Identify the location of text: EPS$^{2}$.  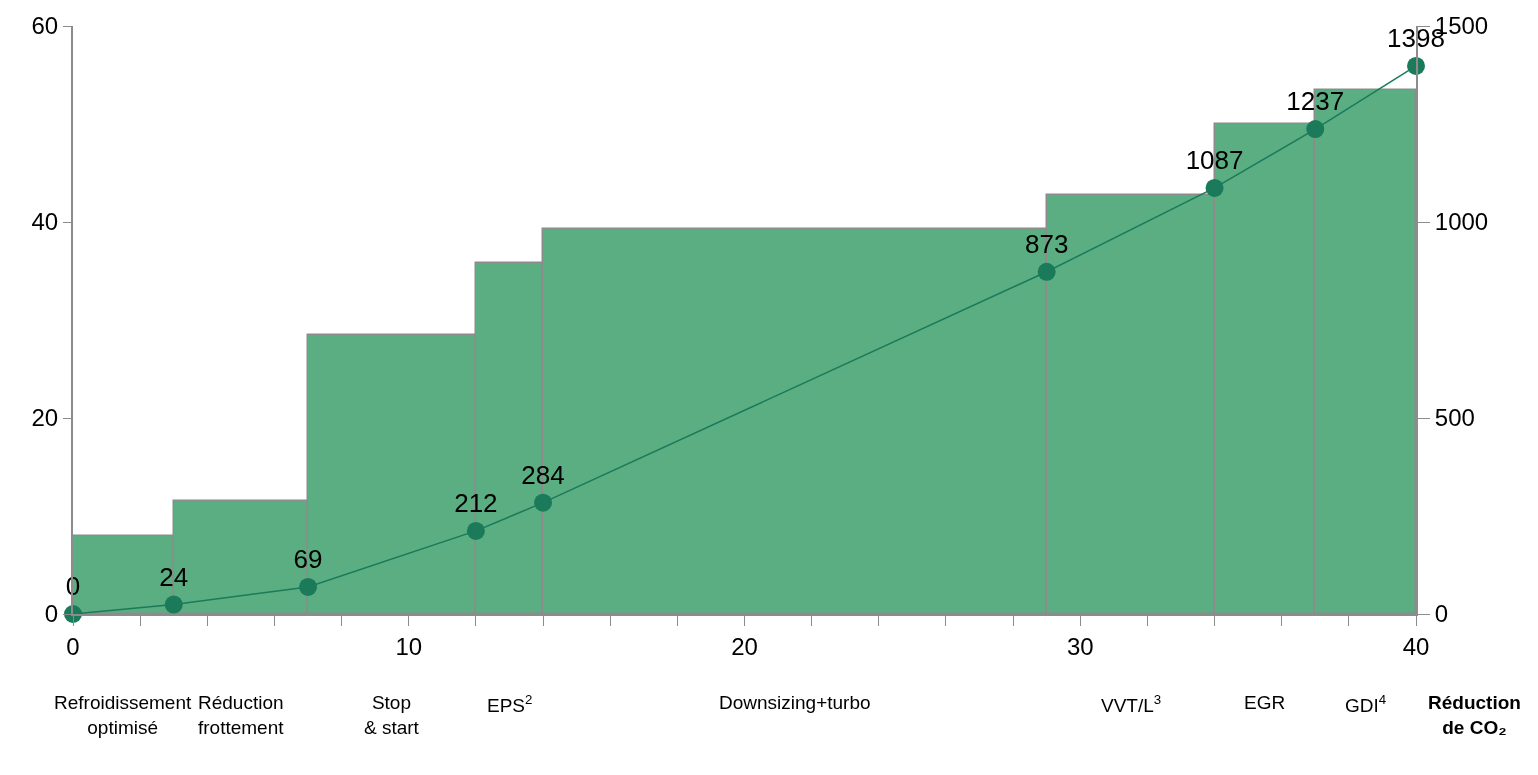
(510, 704).